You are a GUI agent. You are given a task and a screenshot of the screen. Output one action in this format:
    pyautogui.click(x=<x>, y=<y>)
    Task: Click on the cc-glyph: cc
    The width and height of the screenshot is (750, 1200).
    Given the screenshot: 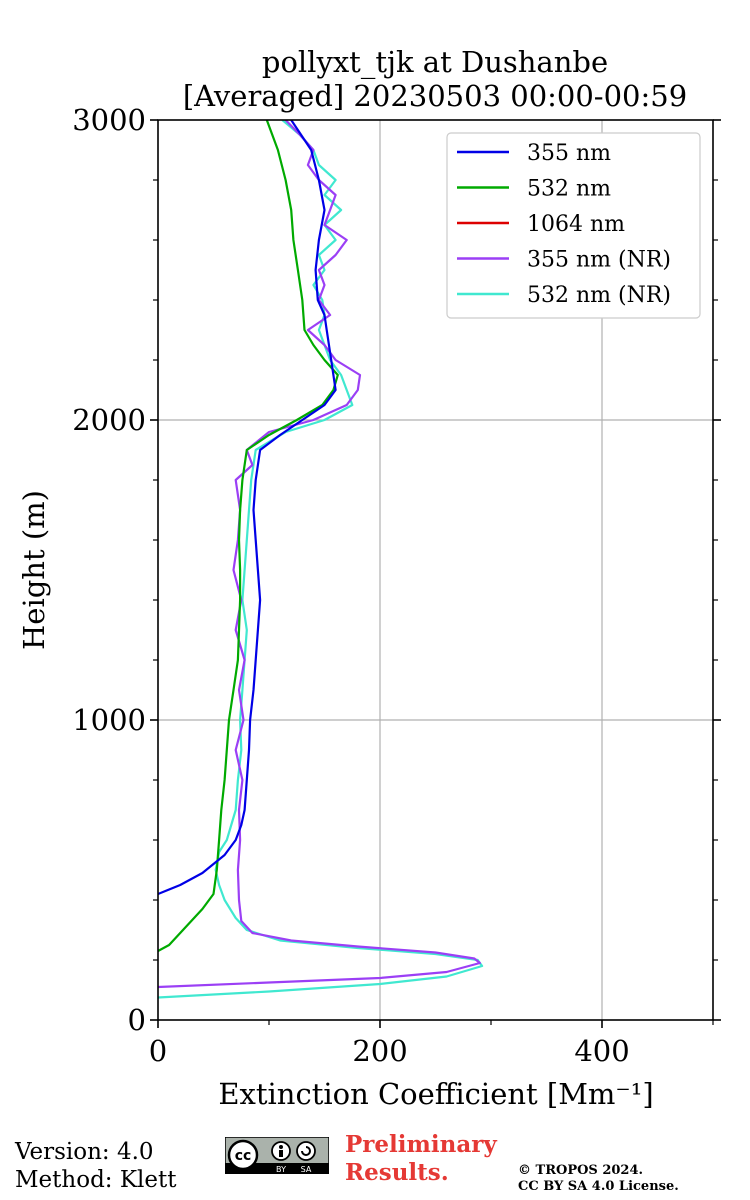 What is the action you would take?
    pyautogui.click(x=243, y=1156)
    